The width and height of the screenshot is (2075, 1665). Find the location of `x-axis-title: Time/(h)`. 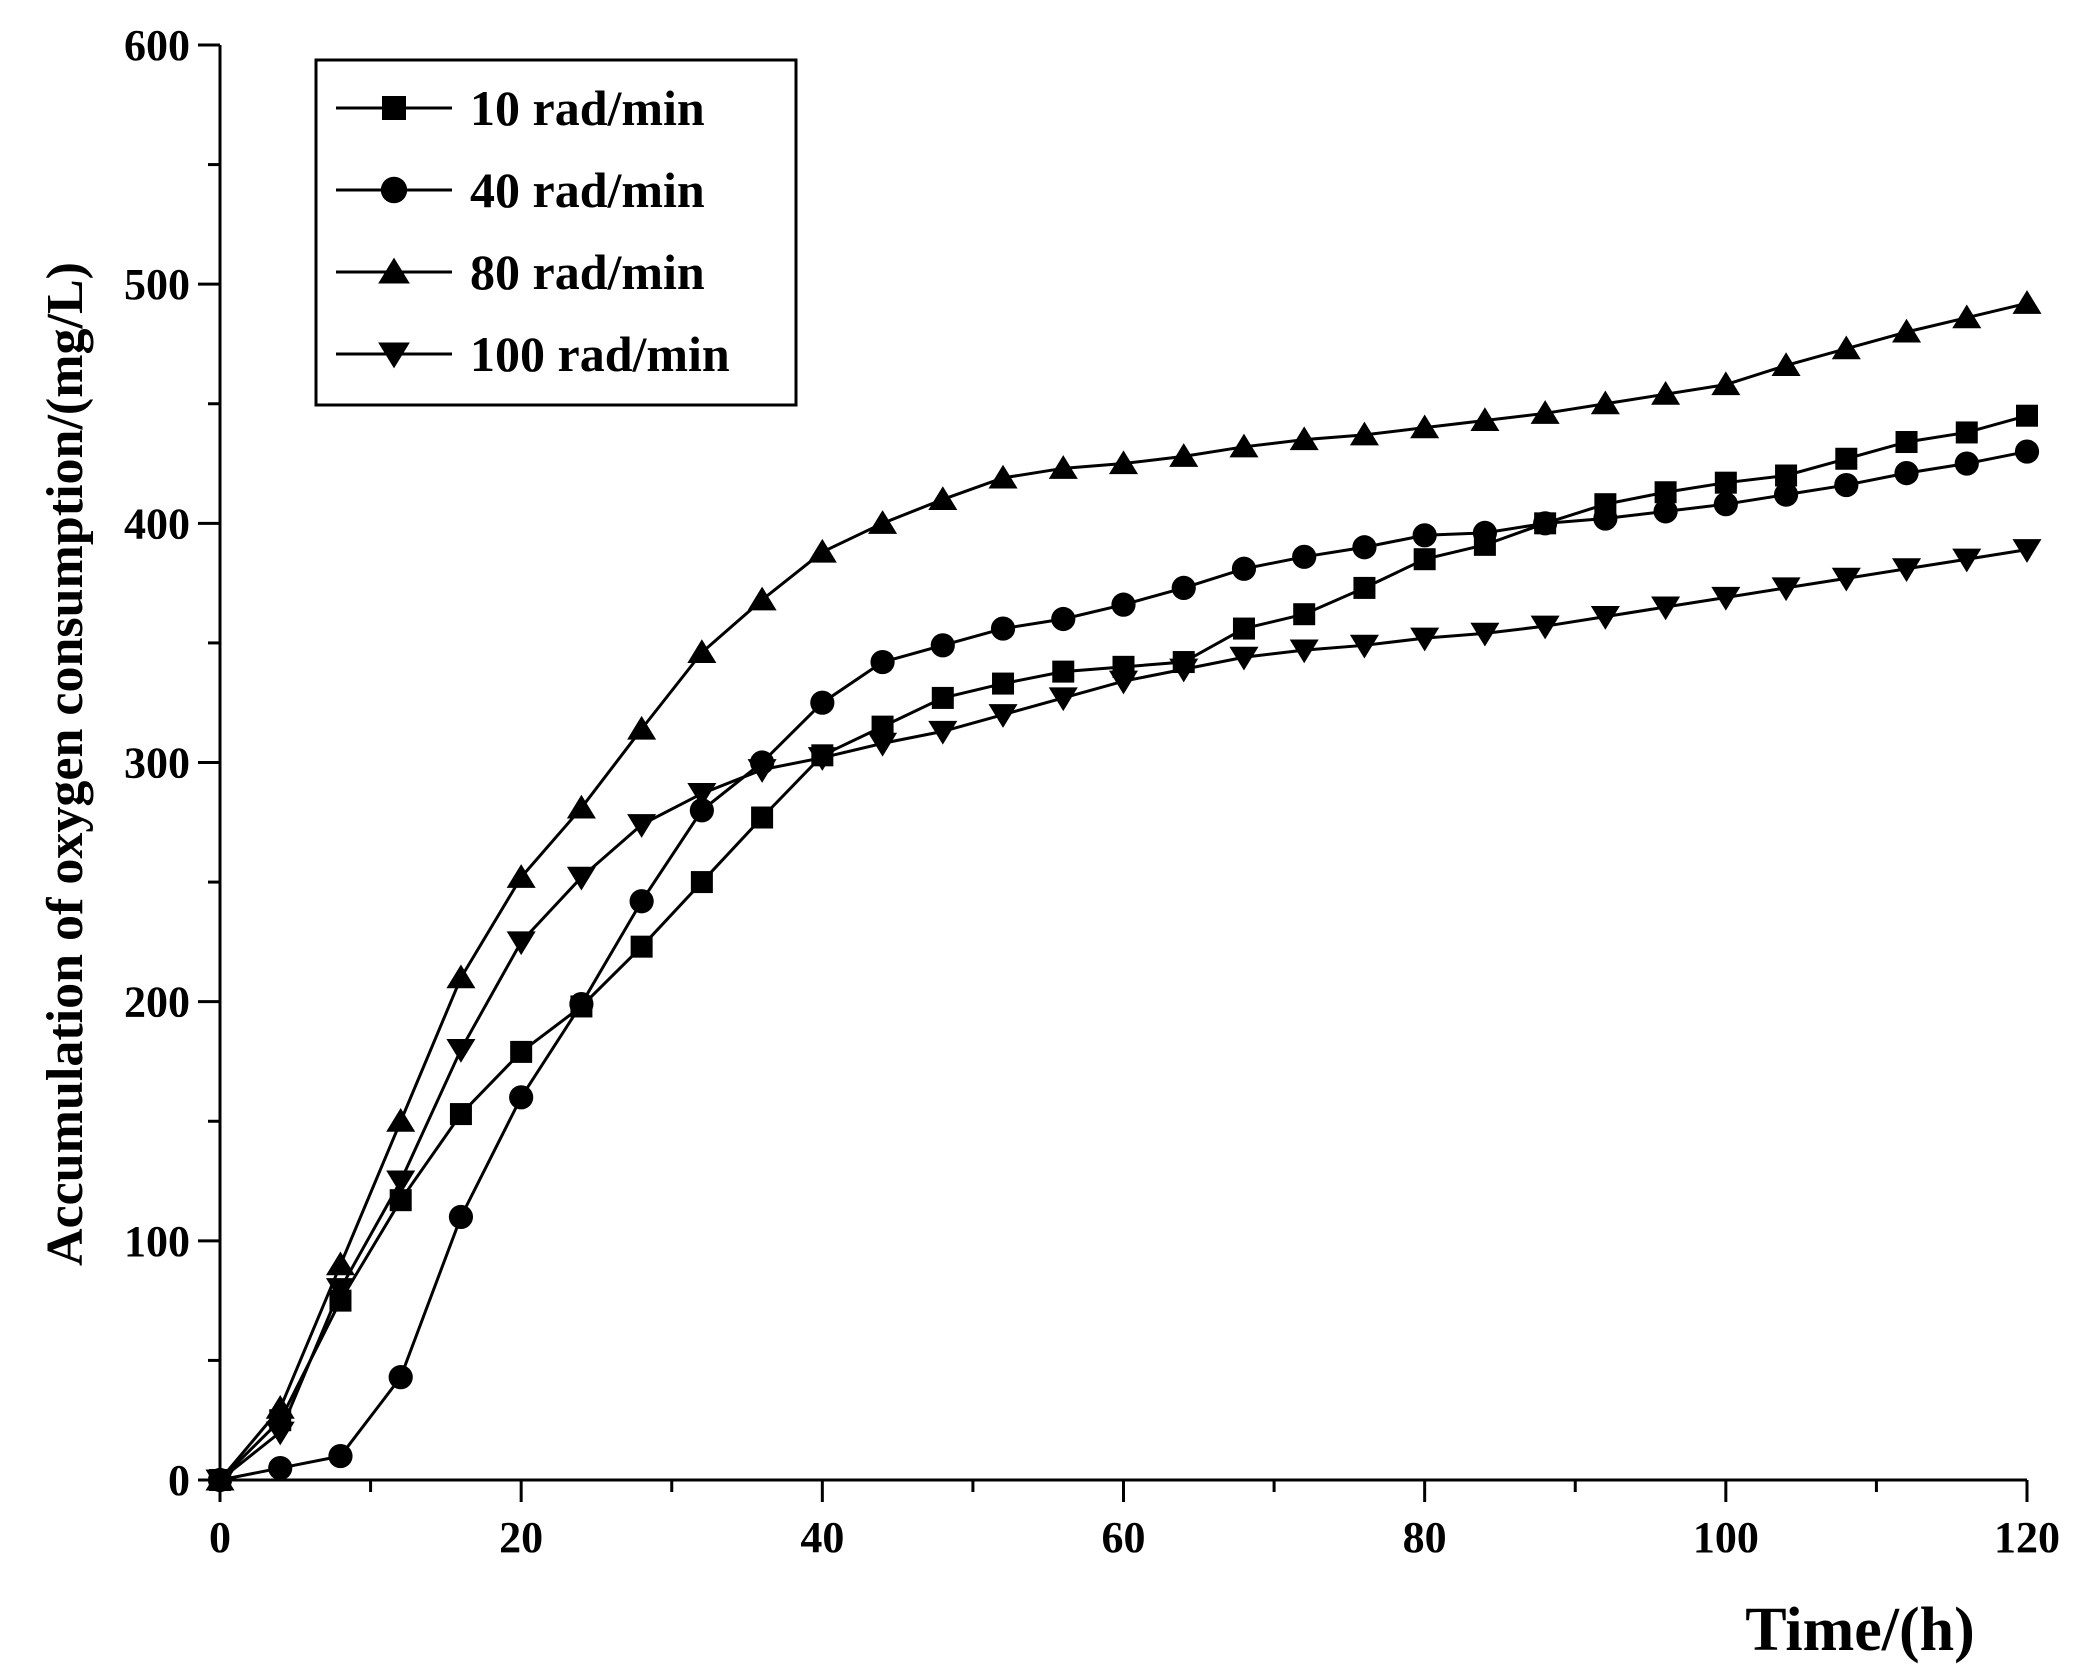

x-axis-title: Time/(h) is located at coordinates (1860, 1630).